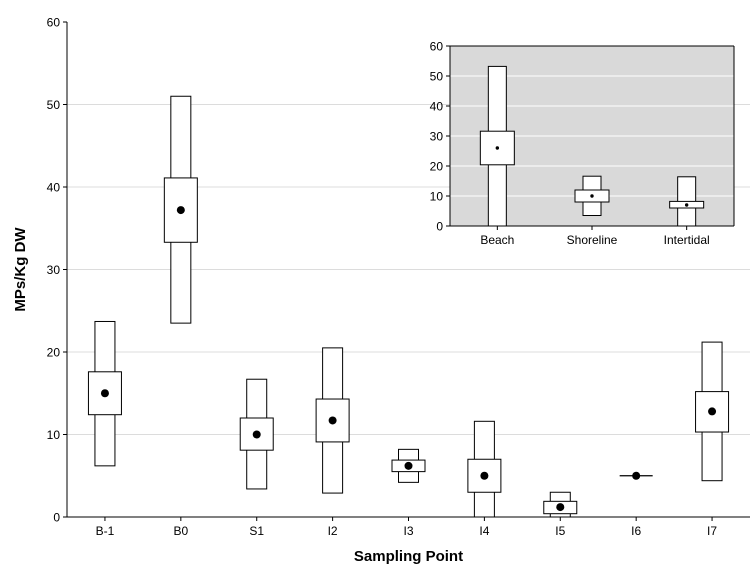  What do you see at coordinates (484, 531) in the screenshot?
I see `x-tick-label: I4` at bounding box center [484, 531].